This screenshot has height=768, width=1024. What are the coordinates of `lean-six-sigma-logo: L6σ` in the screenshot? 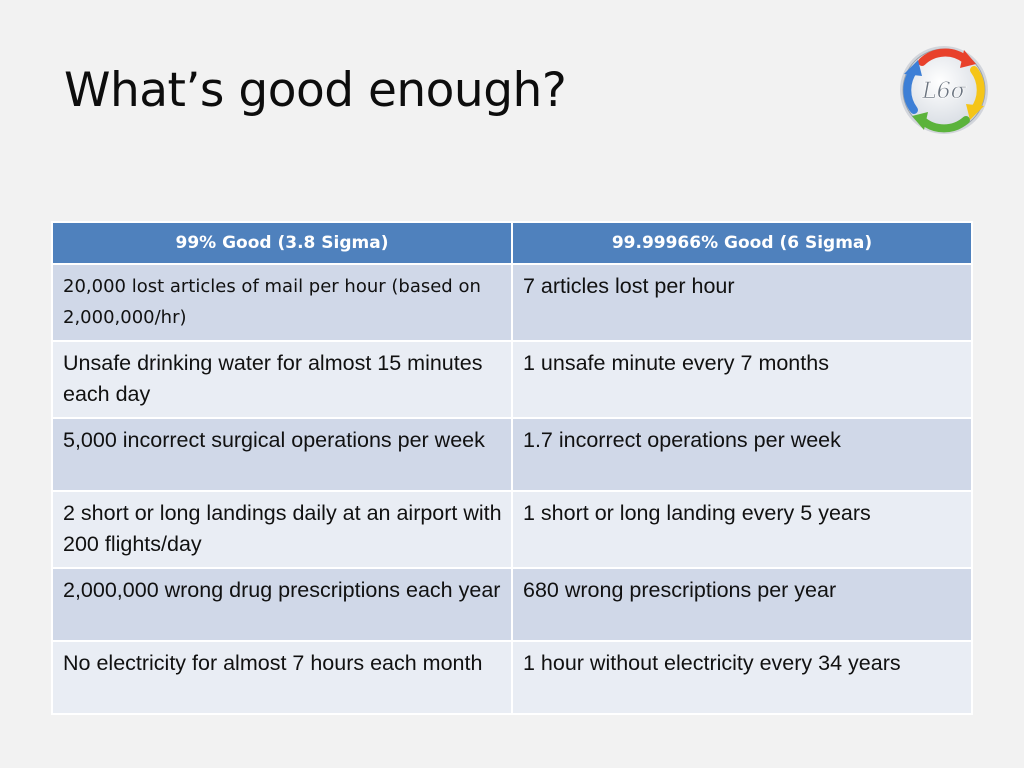 It's located at (944, 90).